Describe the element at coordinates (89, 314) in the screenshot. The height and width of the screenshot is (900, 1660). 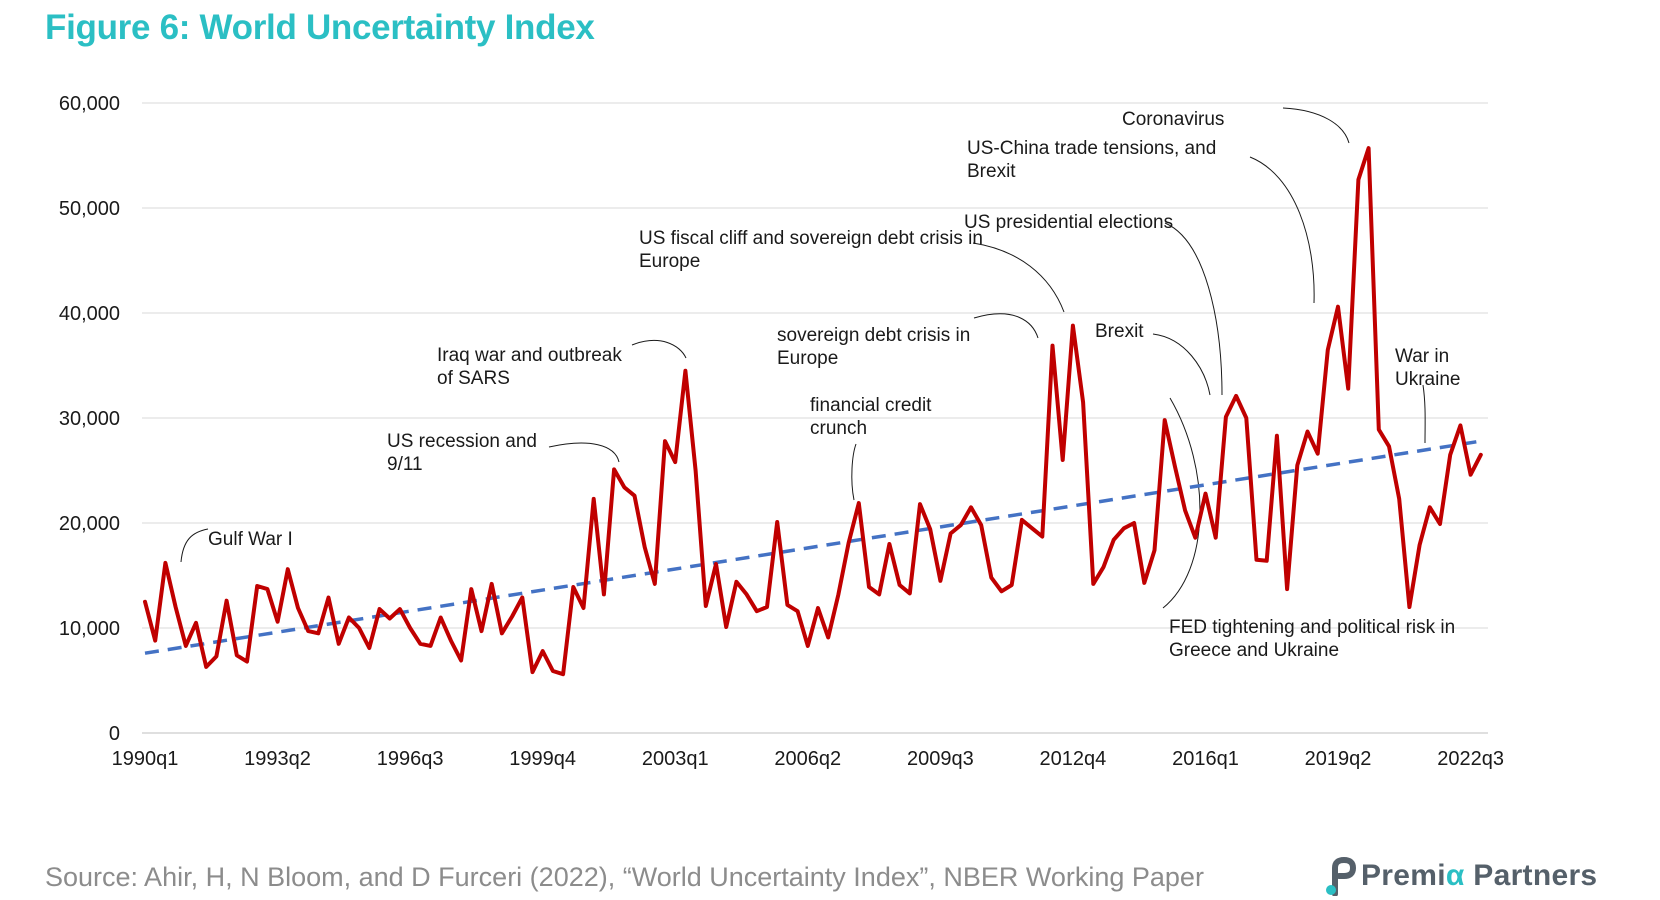
I see `y-tick-label: 40,000` at that location.